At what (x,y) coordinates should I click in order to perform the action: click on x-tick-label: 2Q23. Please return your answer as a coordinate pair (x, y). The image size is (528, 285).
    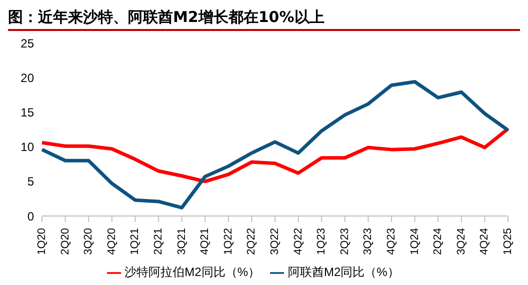
    Looking at the image, I should click on (344, 241).